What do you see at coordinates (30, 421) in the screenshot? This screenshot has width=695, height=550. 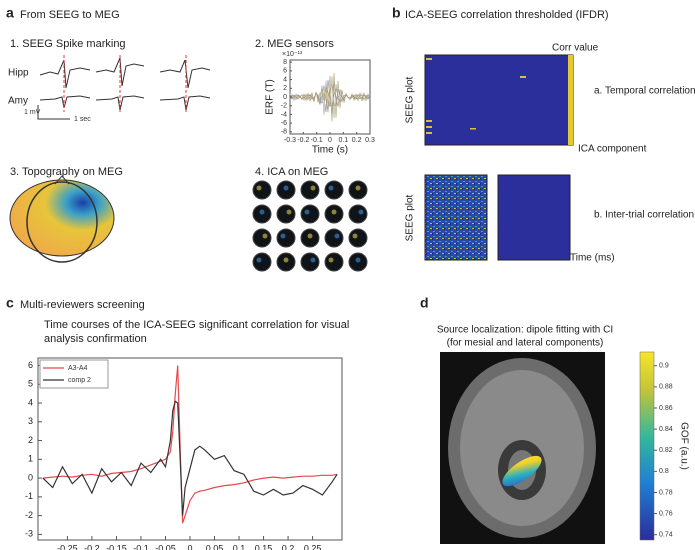 I see `y-tick-label: 3` at bounding box center [30, 421].